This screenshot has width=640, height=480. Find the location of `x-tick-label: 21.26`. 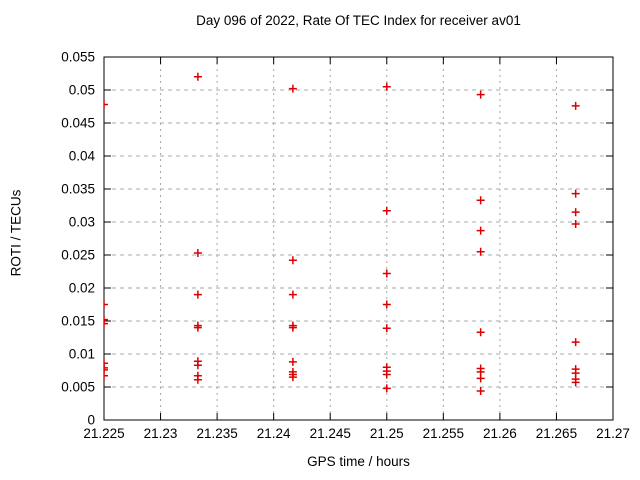

x-tick-label: 21.26 is located at coordinates (500, 433).